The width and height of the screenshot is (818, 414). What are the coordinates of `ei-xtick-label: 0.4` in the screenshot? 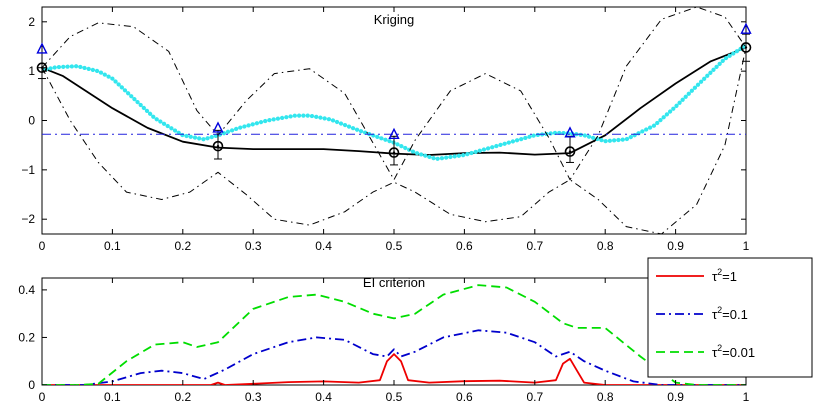 It's located at (323, 397).